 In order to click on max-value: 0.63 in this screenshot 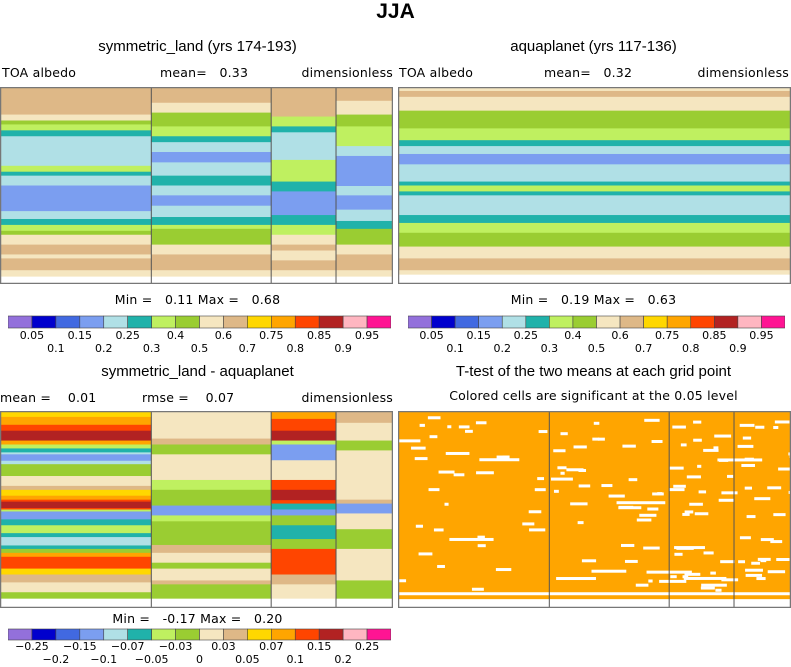, I will do `click(662, 299)`.